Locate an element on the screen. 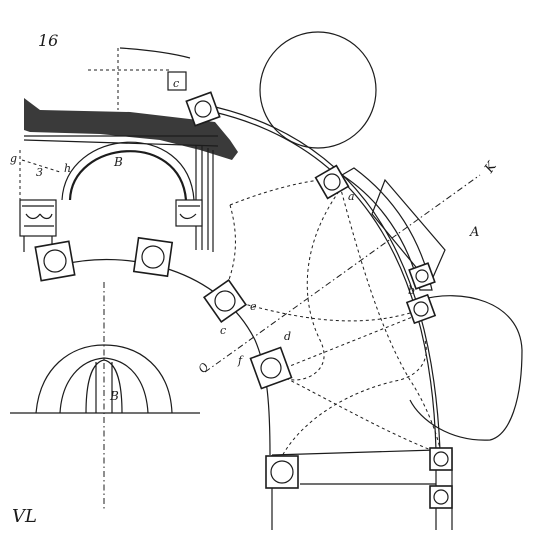 This screenshot has height=554, width=542. label-K: K is located at coordinates (490, 167).